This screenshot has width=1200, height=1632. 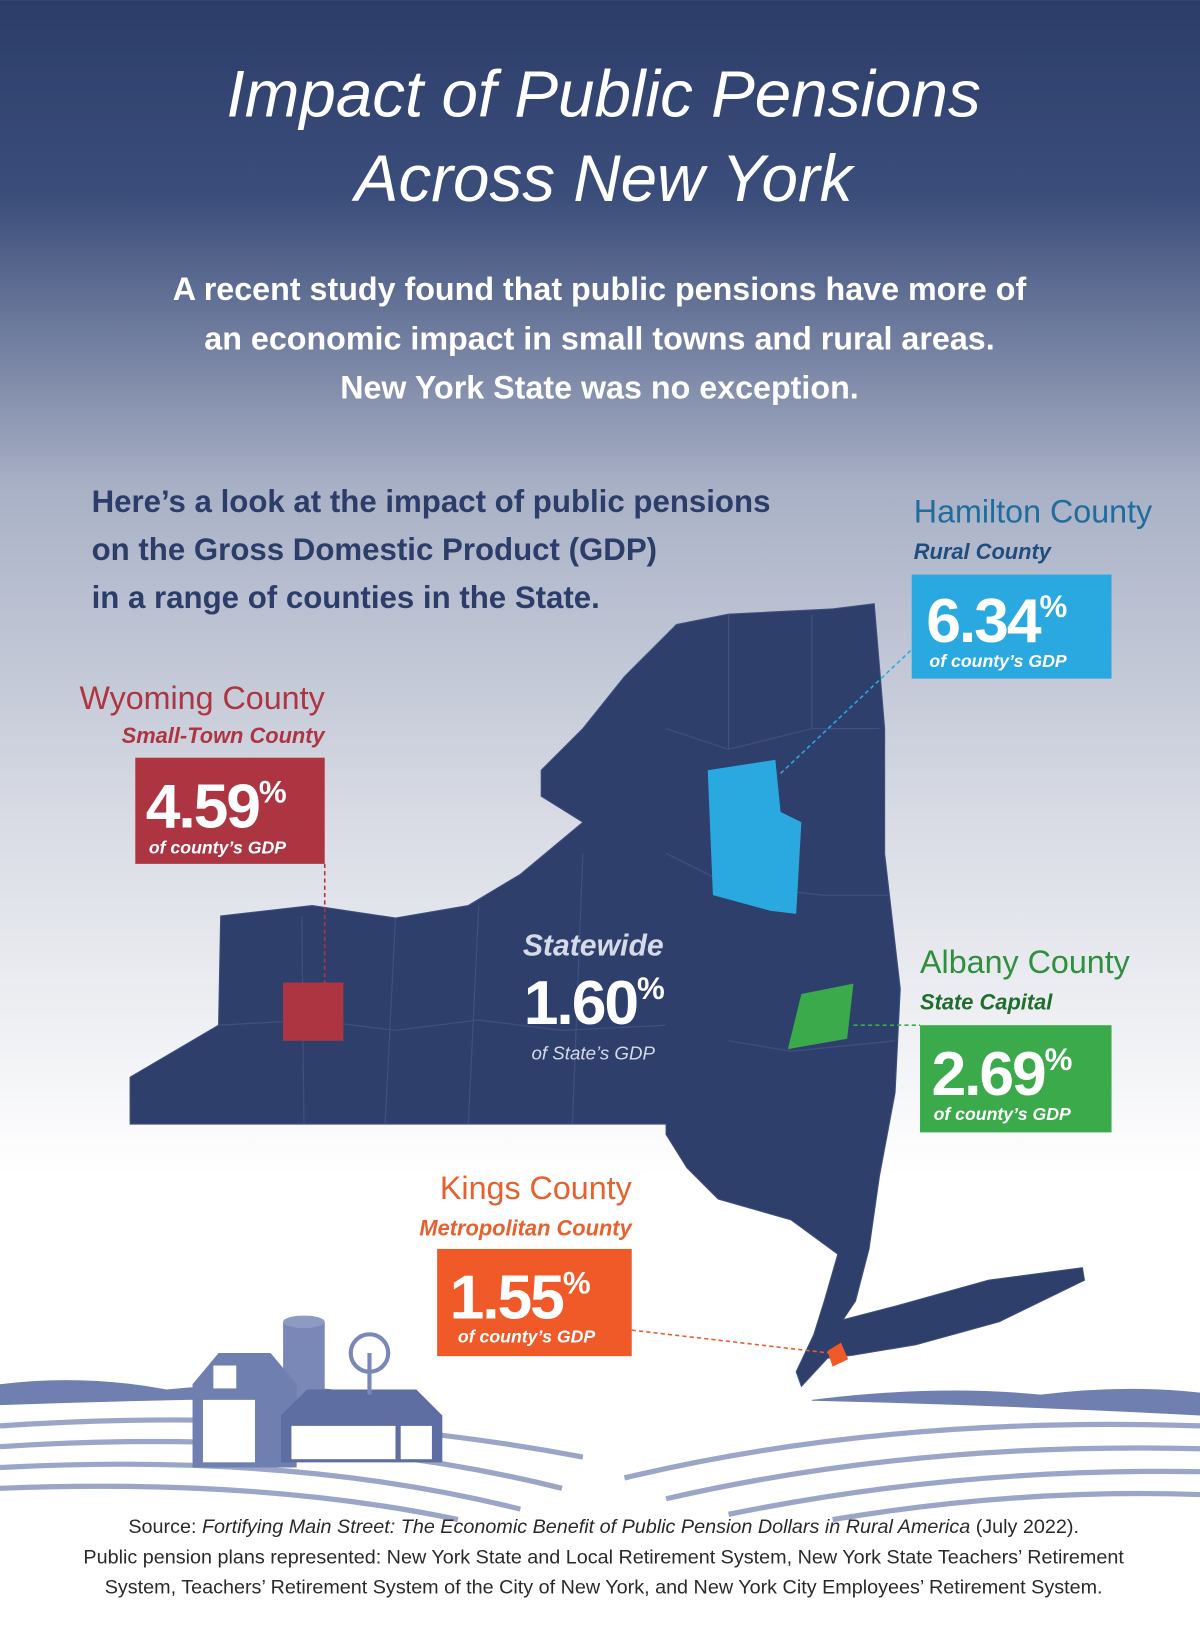 What do you see at coordinates (202, 698) in the screenshot?
I see `county-name: Wyoming County` at bounding box center [202, 698].